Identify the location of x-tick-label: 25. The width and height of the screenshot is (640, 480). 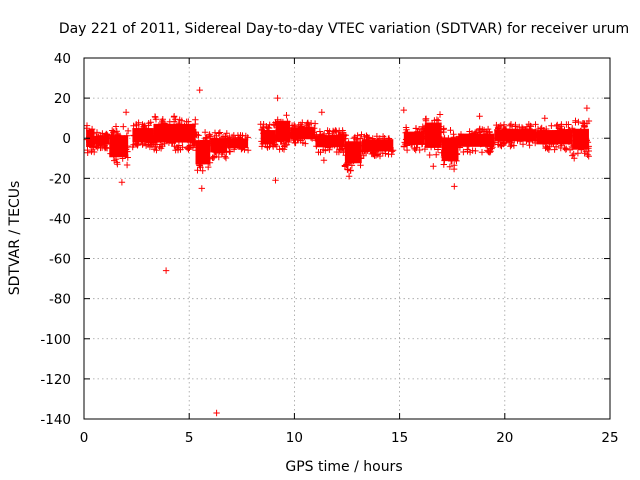
(609, 438).